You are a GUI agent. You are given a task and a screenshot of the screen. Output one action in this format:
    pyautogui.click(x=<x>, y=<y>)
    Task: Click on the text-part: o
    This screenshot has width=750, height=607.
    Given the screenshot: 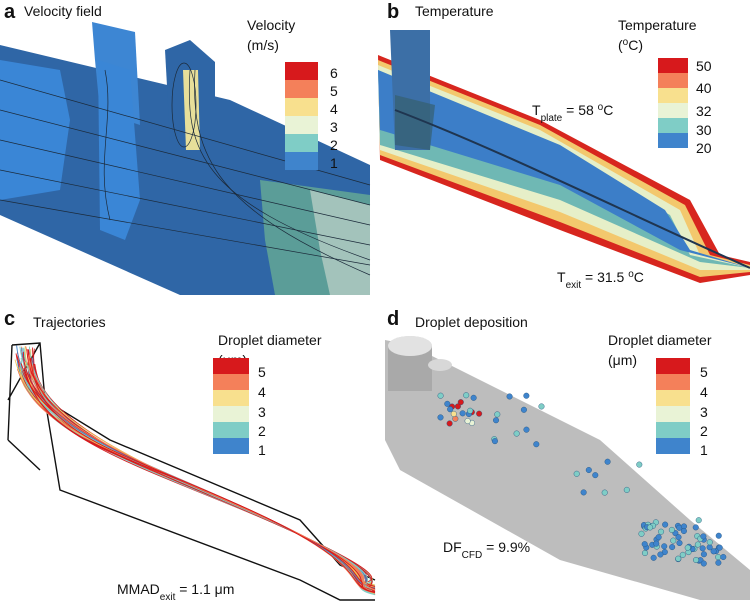 What is the action you would take?
    pyautogui.click(x=601, y=107)
    